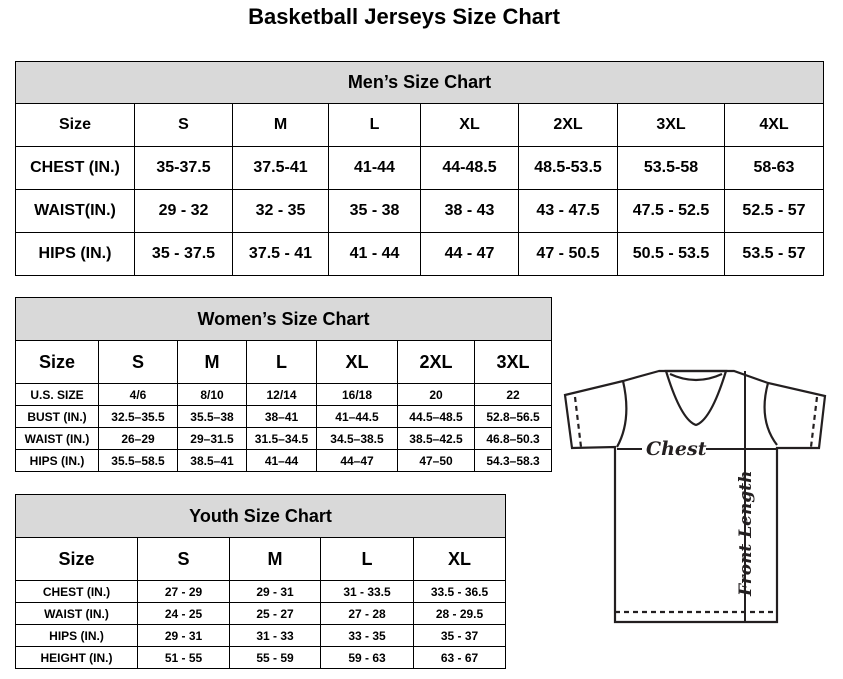  Describe the element at coordinates (774, 125) in the screenshot. I see `size-header: 4XL` at that location.